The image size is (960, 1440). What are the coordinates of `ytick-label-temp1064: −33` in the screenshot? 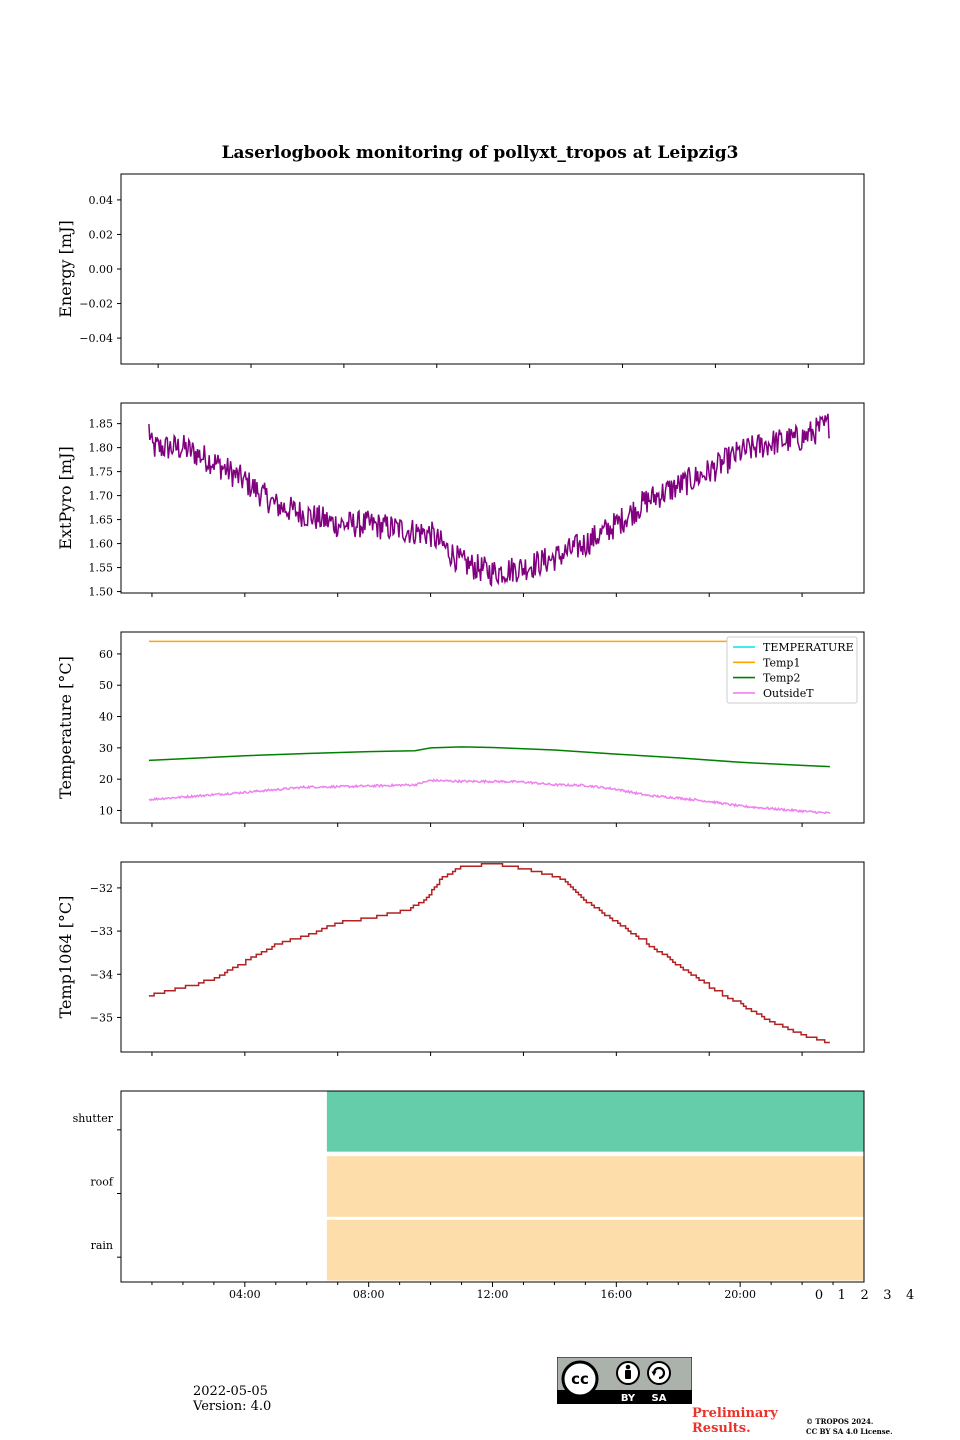 It's located at (101, 931).